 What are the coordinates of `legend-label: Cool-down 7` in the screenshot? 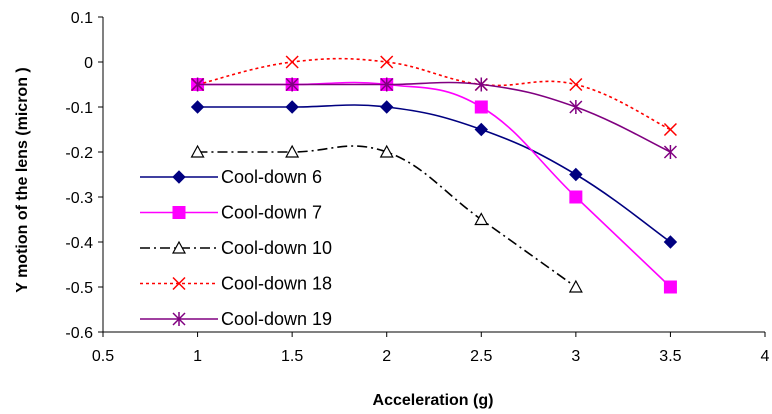 It's located at (271, 213).